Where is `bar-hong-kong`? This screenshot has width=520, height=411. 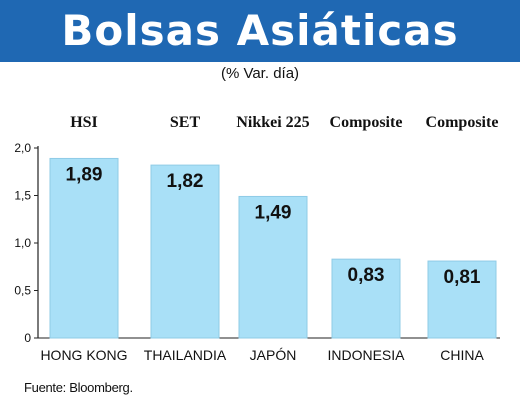
bar-hong-kong is located at coordinates (84, 248).